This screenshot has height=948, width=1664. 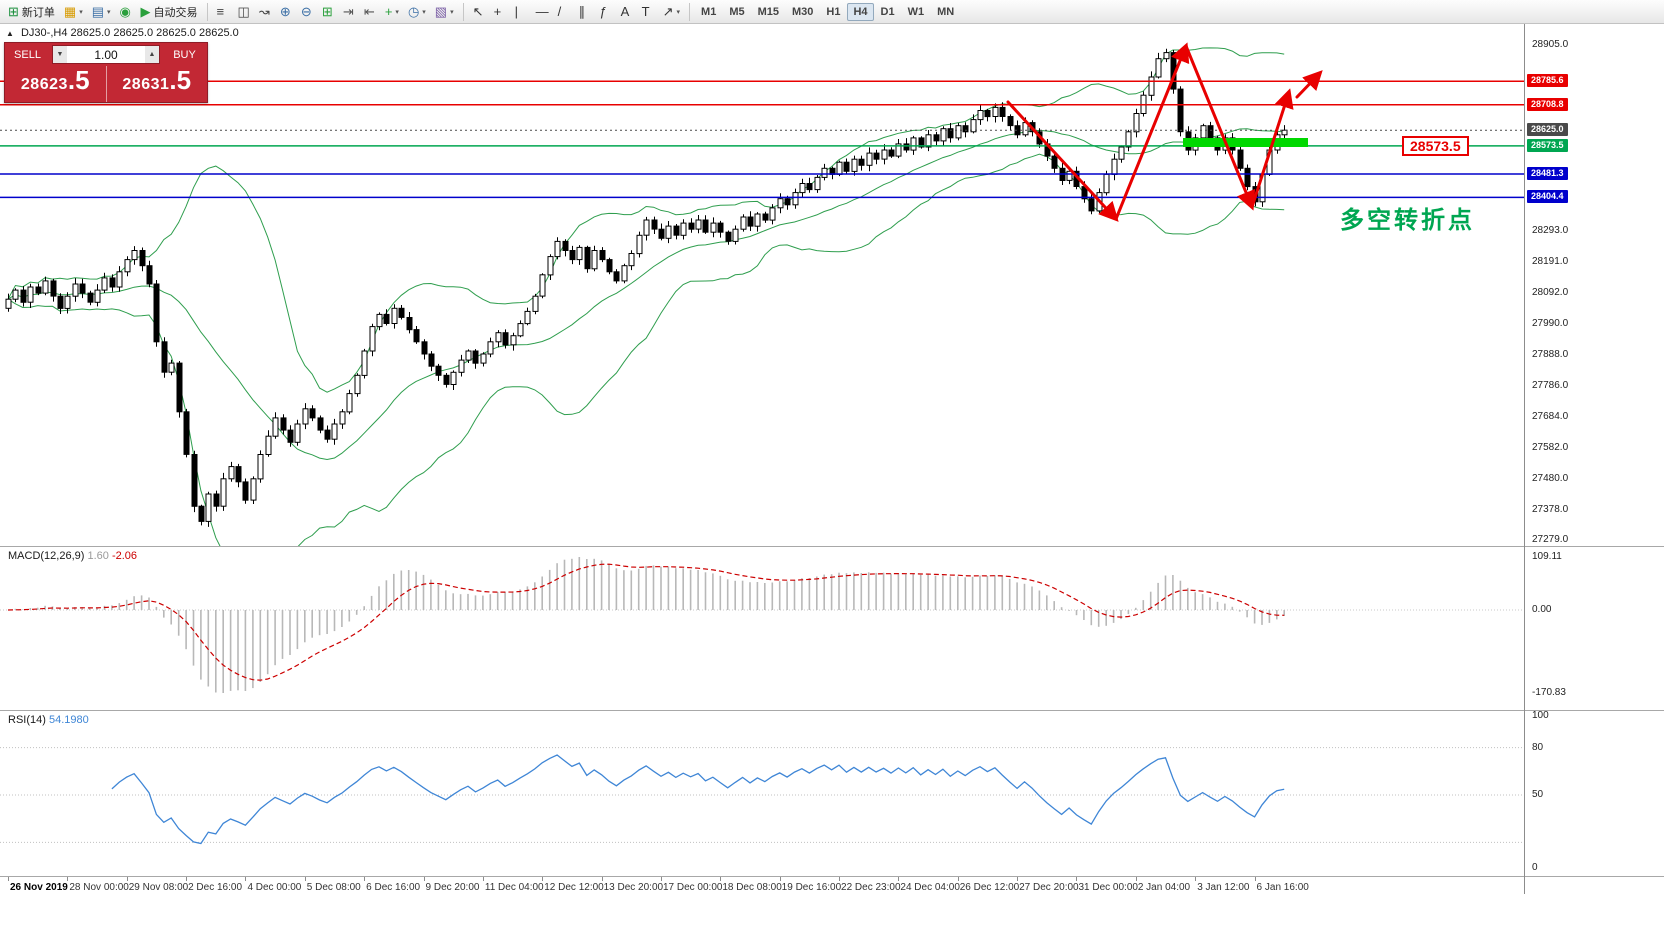 What do you see at coordinates (1538, 747) in the screenshot?
I see `rsi-scale-label: 80` at bounding box center [1538, 747].